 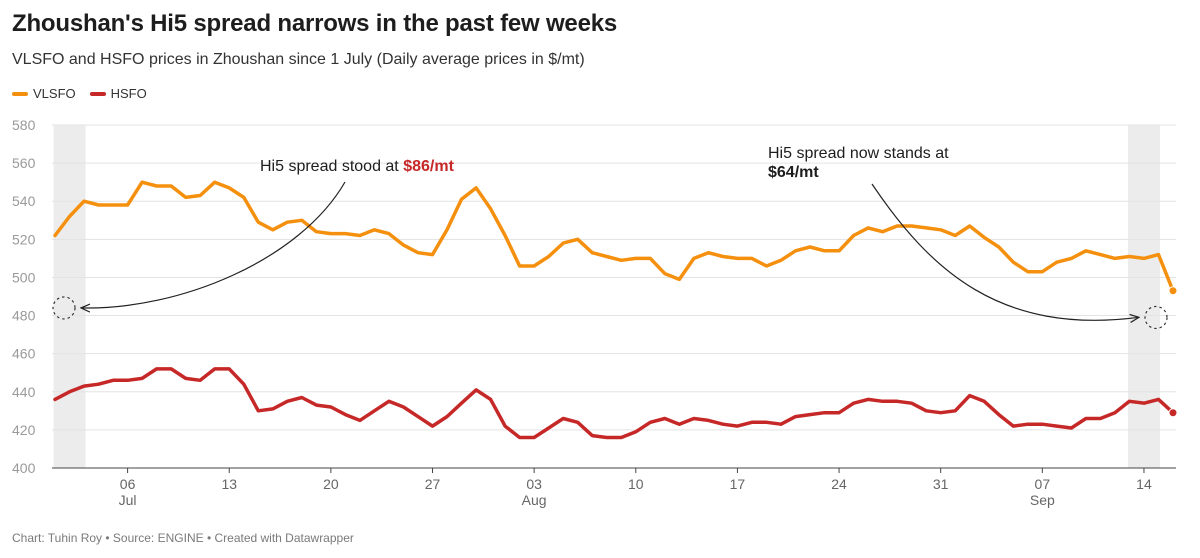 What do you see at coordinates (24, 468) in the screenshot?
I see `y-tick-label: 400` at bounding box center [24, 468].